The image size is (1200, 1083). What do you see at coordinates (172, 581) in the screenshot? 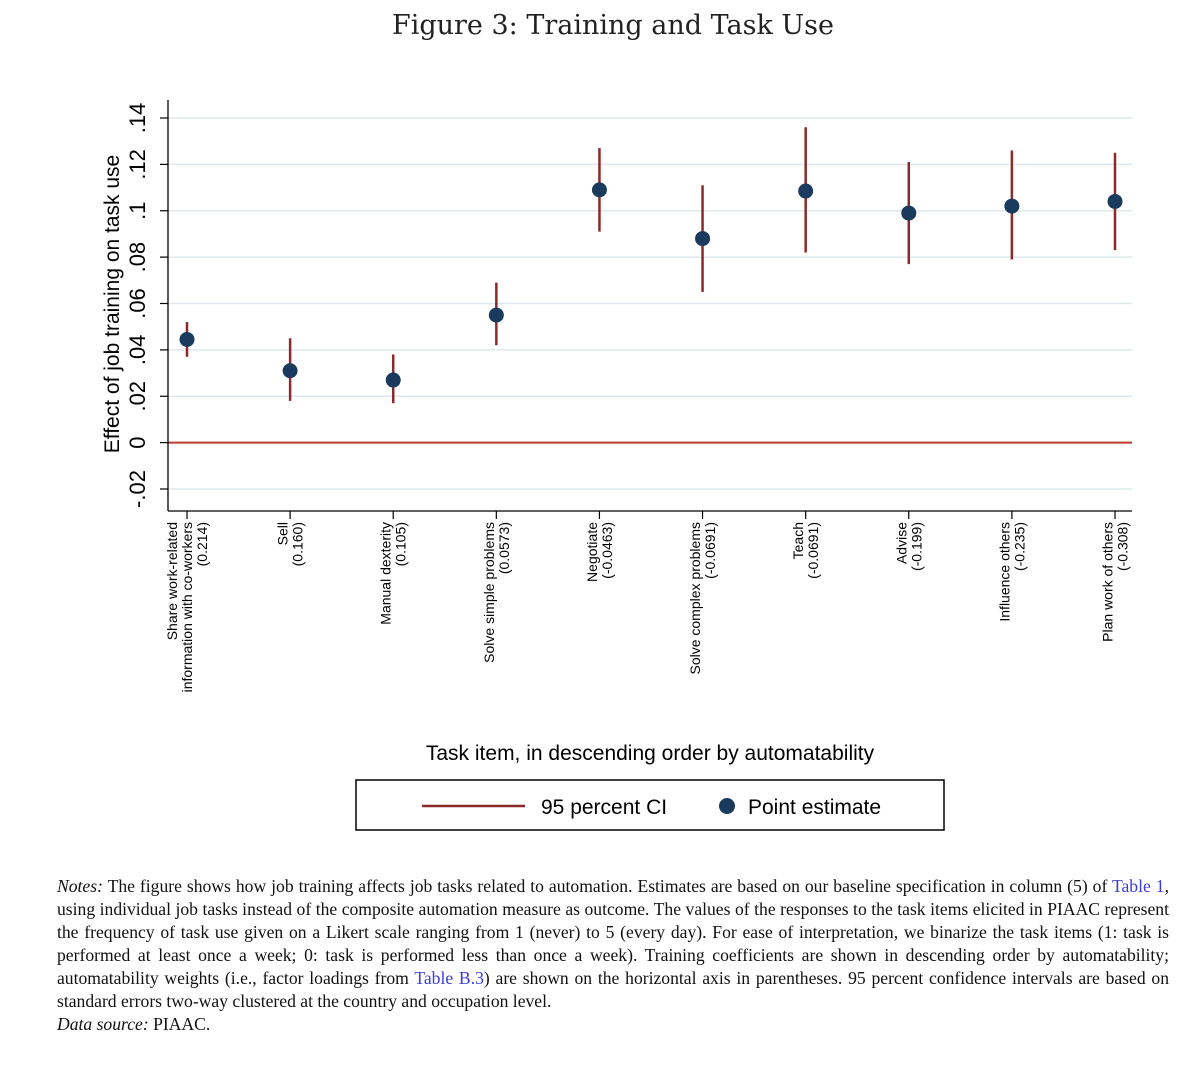
I see `x-tick-label: Share work-related` at bounding box center [172, 581].